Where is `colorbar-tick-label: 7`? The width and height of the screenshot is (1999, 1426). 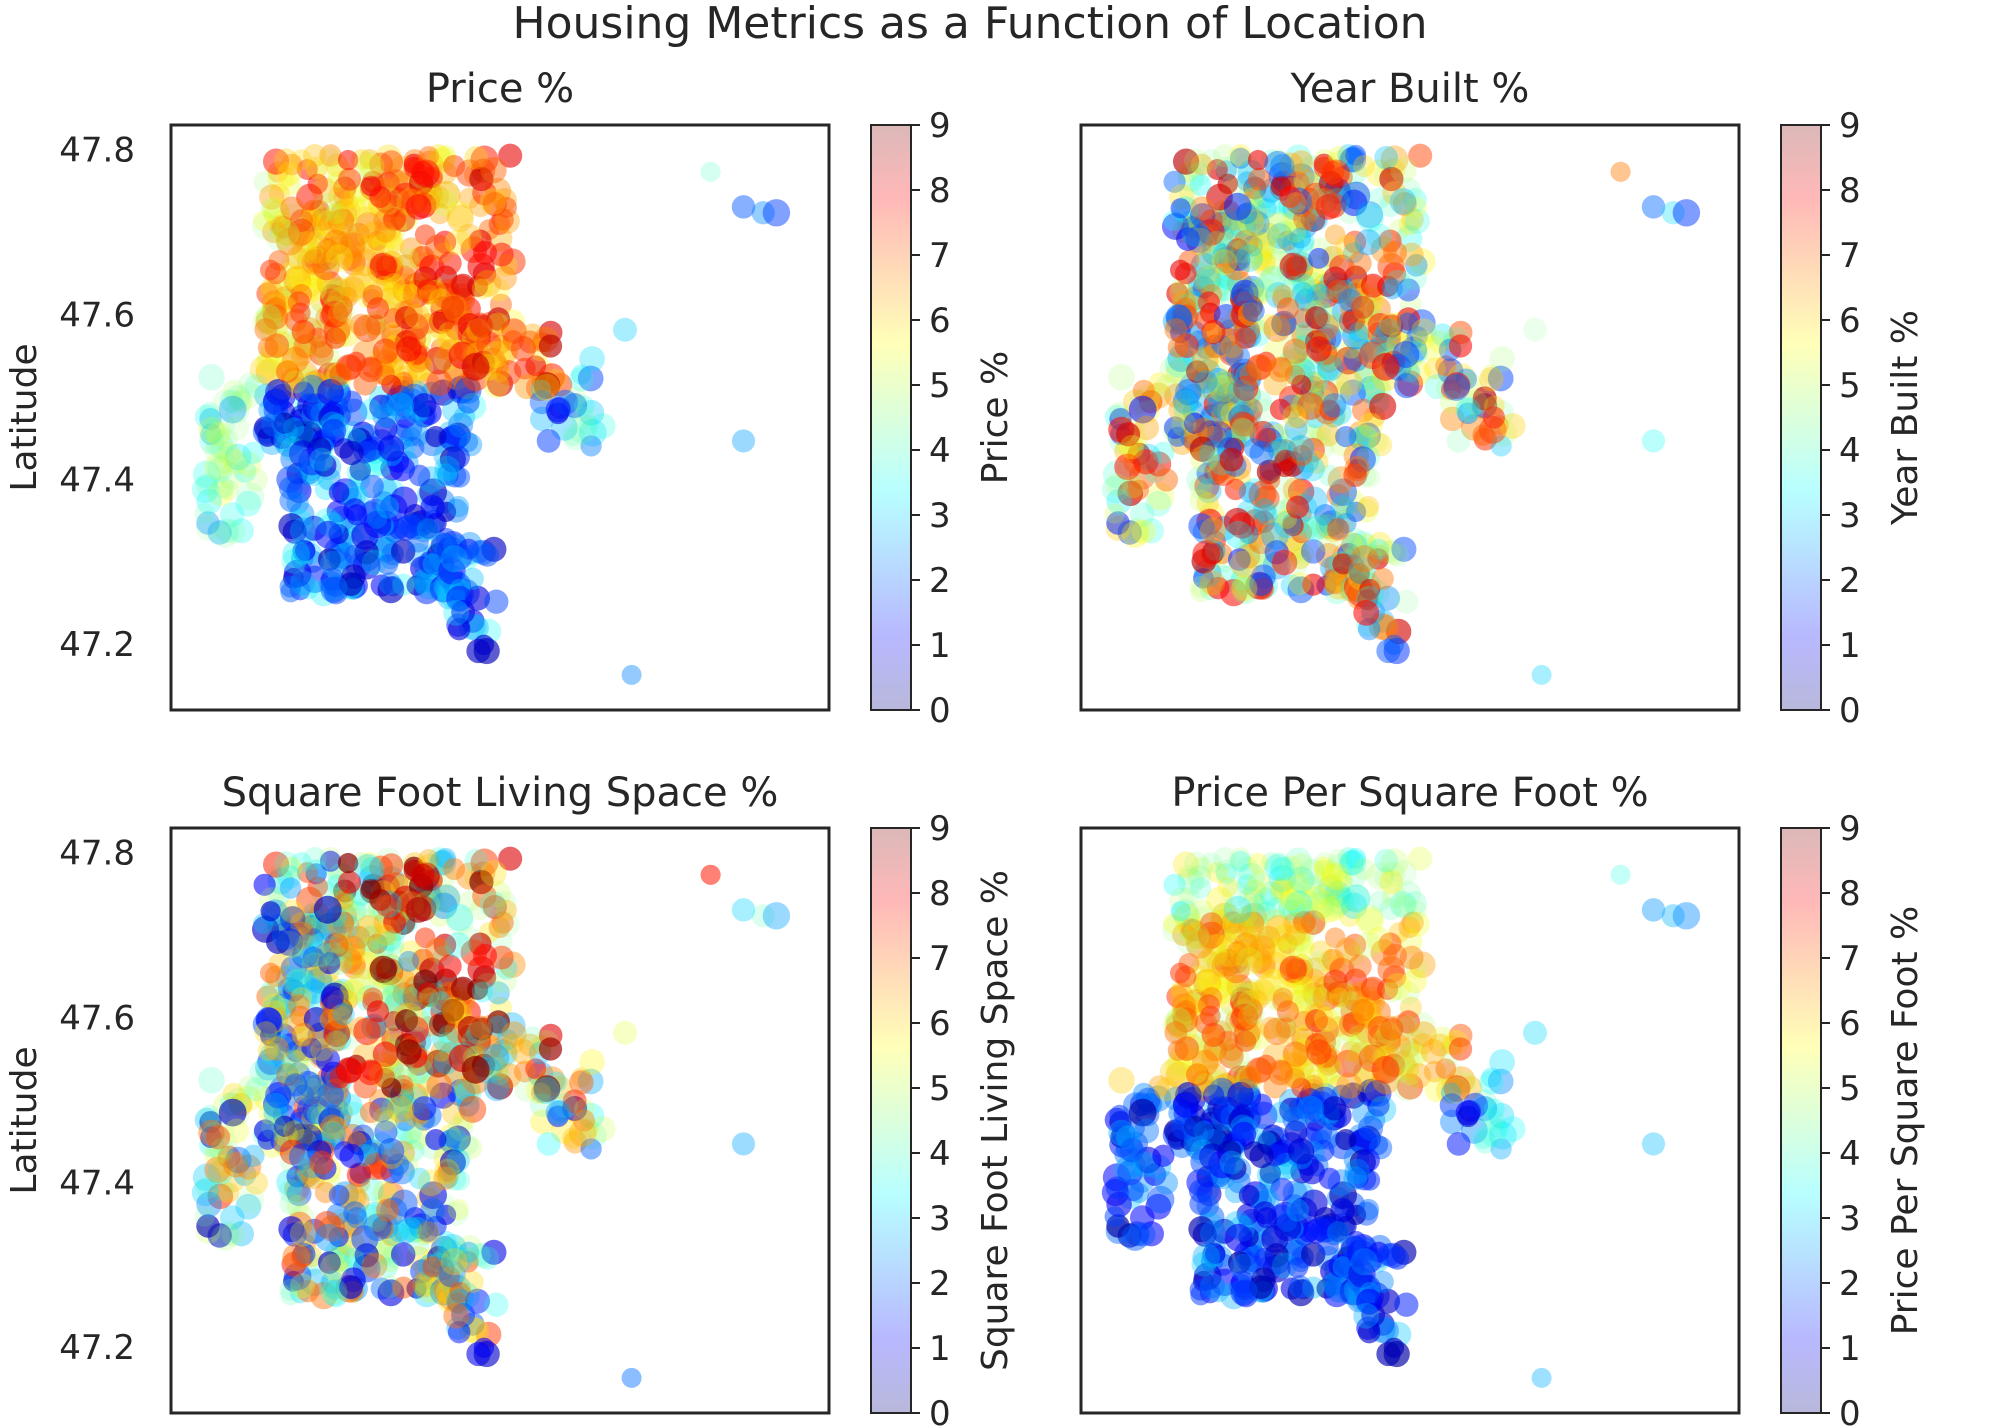 colorbar-tick-label: 7 is located at coordinates (940, 256).